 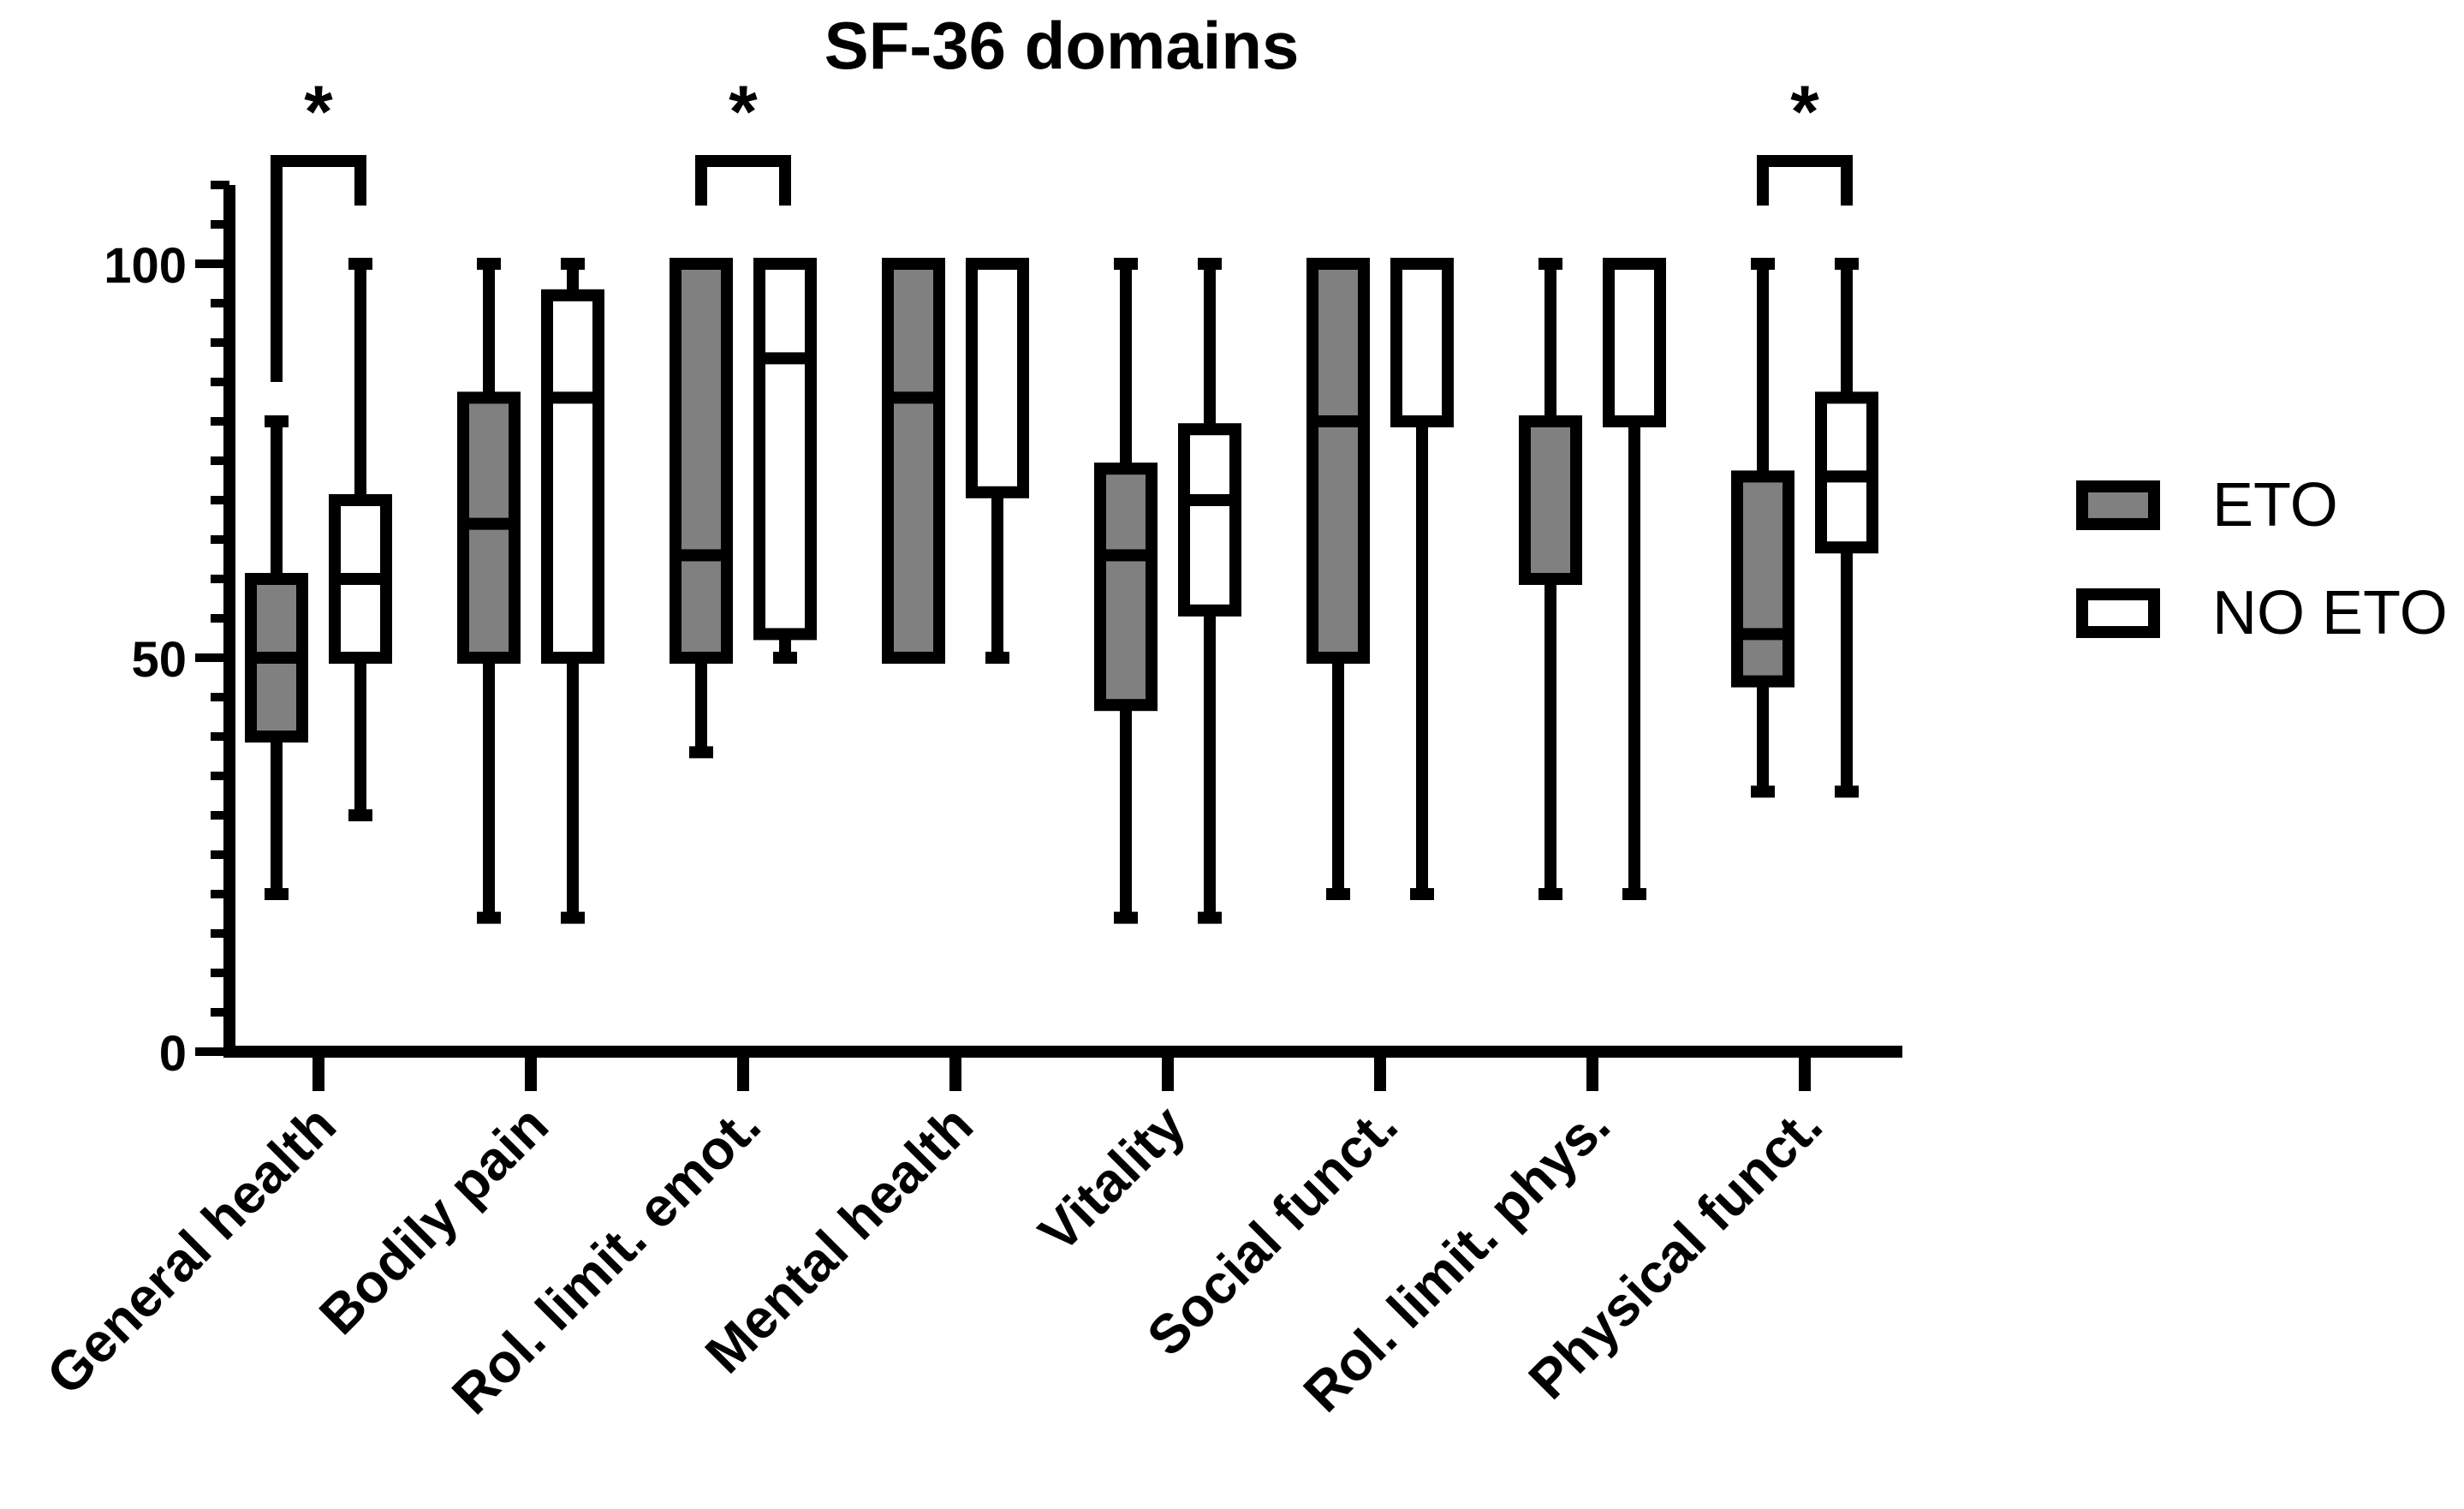 I want to click on y-tick-label: 100, so click(x=145, y=266).